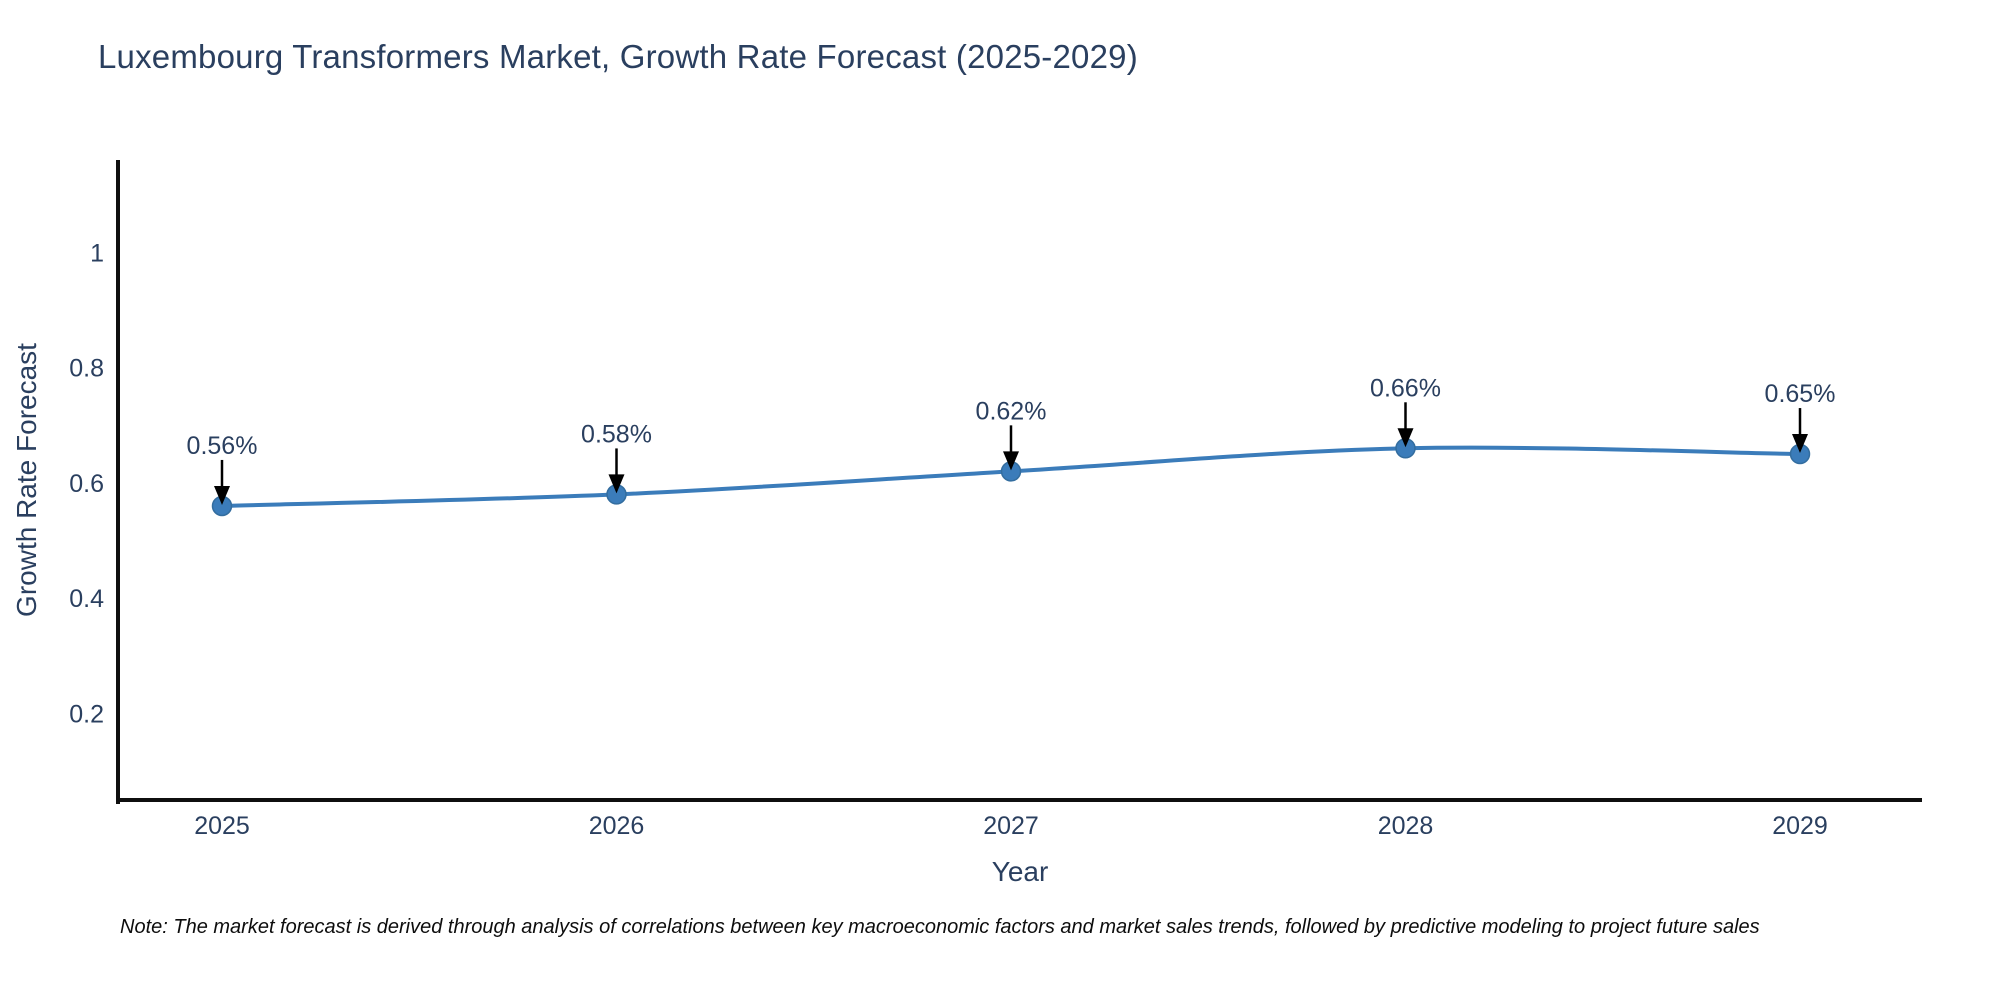  I want to click on x-axis-title: Year, so click(1020, 871).